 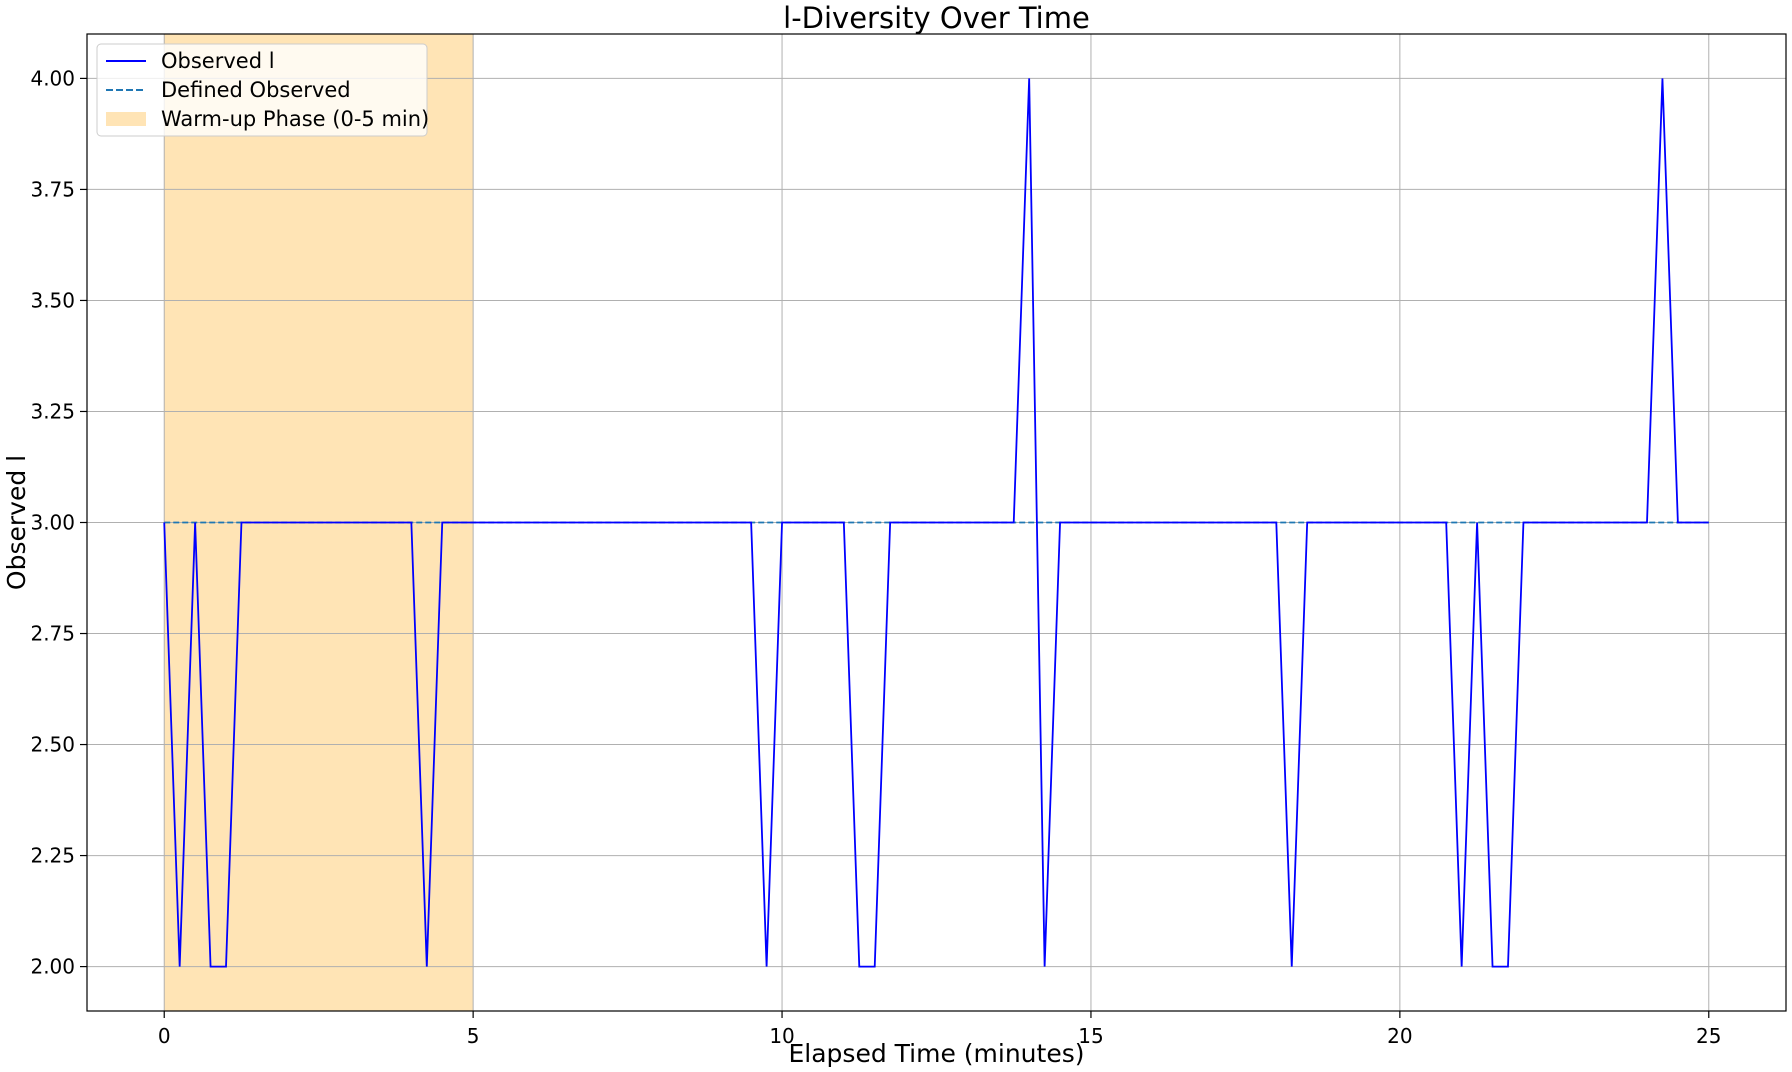 What do you see at coordinates (16, 522) in the screenshot?
I see `y-axis-label: Observed l` at bounding box center [16, 522].